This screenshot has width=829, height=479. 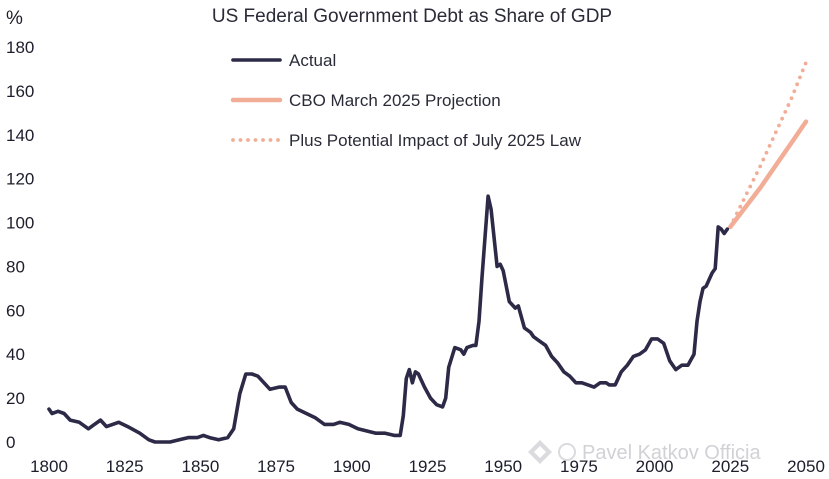 What do you see at coordinates (276, 466) in the screenshot?
I see `x-tick-label: 1875` at bounding box center [276, 466].